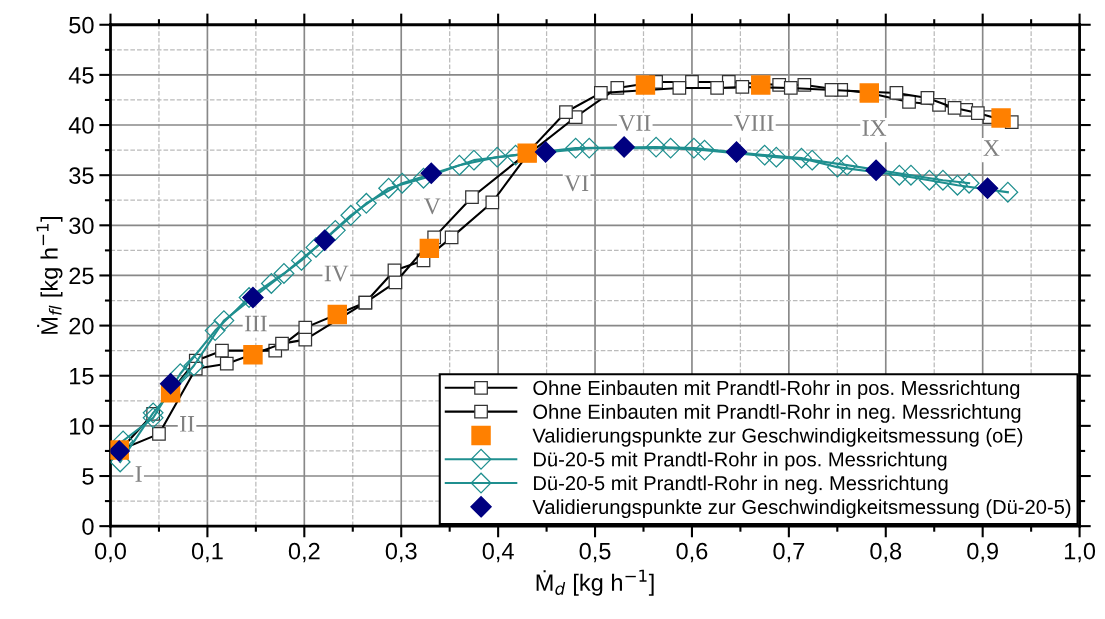  Describe the element at coordinates (336, 273) in the screenshot. I see `annotation: IV` at that location.